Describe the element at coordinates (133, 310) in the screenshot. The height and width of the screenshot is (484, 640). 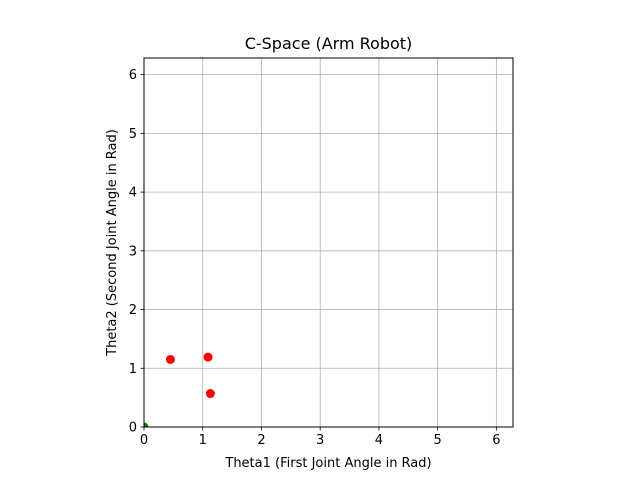
I see `y-tick-label: 2` at that location.